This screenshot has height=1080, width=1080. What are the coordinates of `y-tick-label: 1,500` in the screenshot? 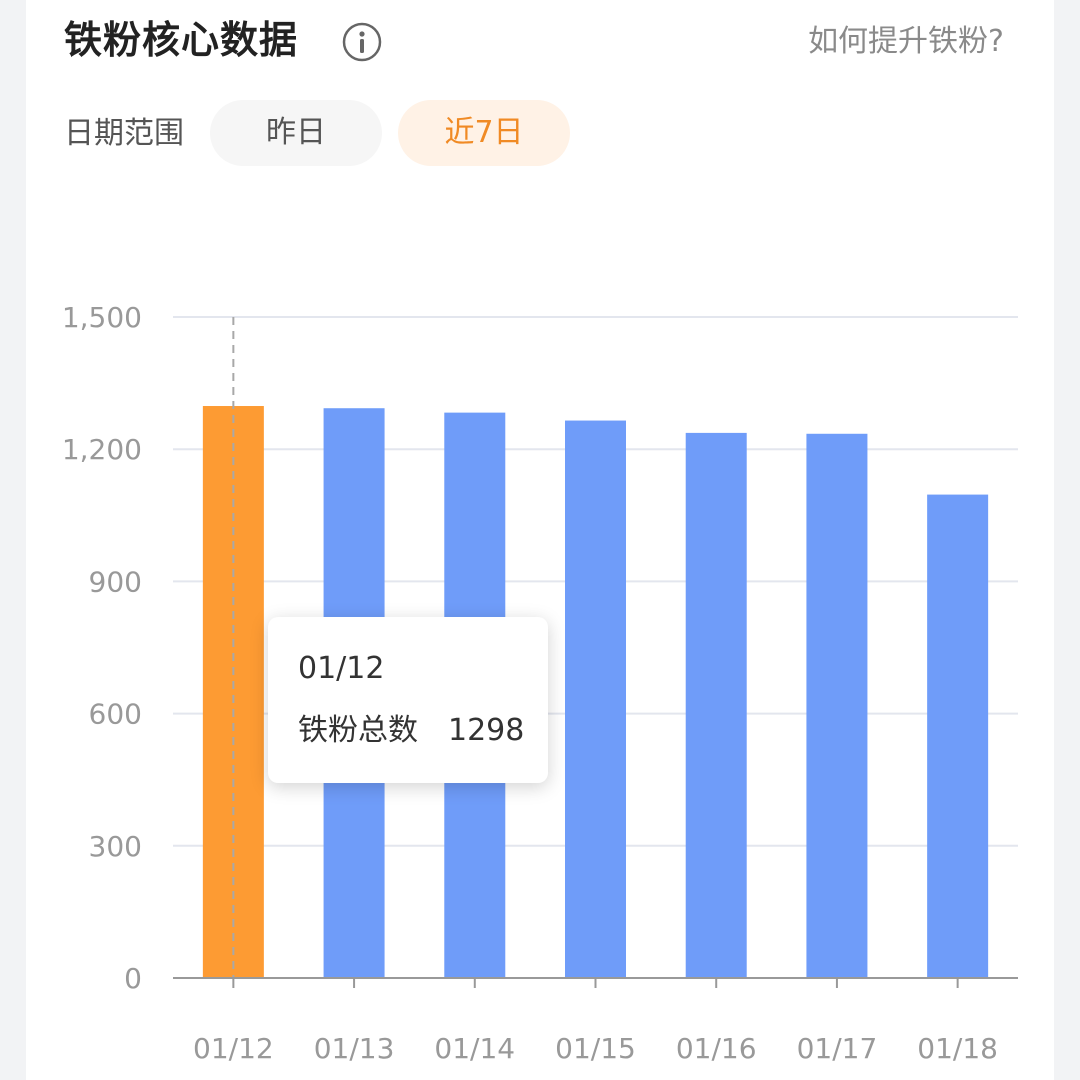 It's located at (102, 317).